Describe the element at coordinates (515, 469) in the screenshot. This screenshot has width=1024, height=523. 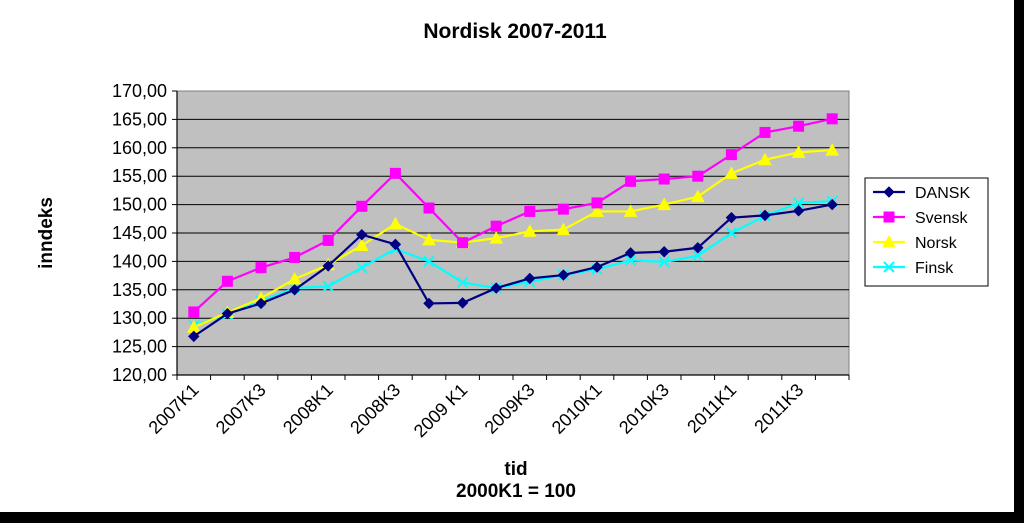
I see `x-axis-label: tid` at that location.